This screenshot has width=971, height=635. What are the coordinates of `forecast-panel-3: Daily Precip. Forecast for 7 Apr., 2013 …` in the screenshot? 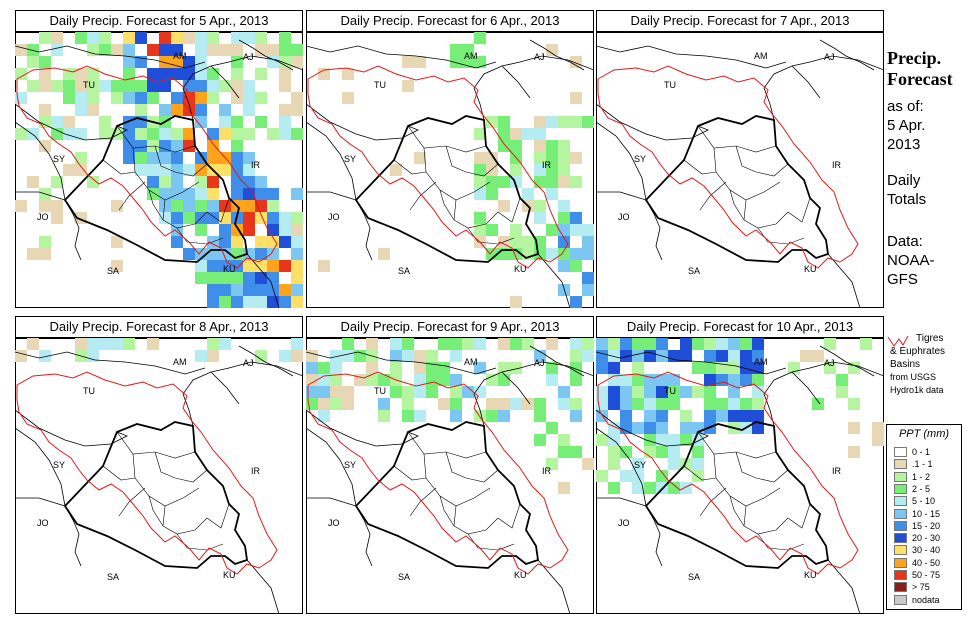 It's located at (740, 159).